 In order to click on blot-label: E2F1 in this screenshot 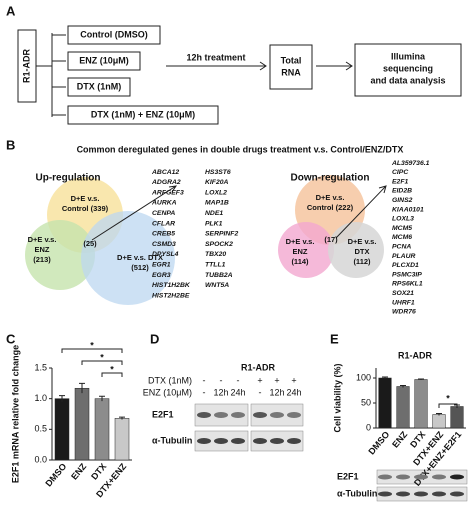, I will do `click(348, 476)`.